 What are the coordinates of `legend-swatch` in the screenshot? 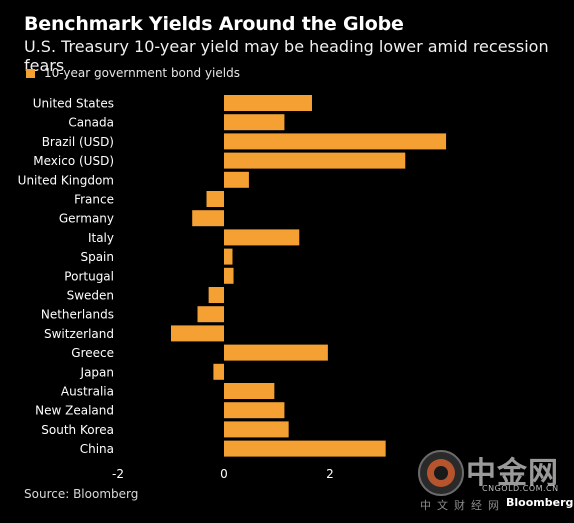 It's located at (30, 73).